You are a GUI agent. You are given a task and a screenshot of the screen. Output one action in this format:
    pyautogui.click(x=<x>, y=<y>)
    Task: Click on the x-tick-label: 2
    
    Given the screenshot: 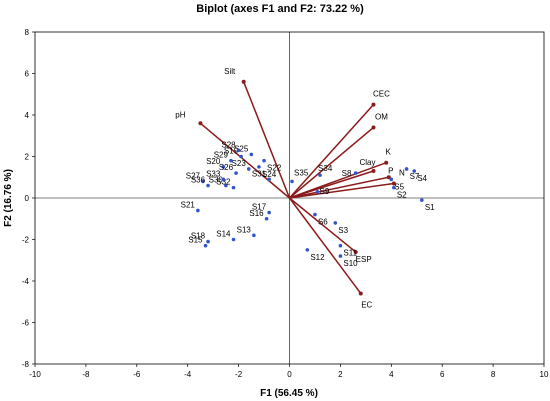 What is the action you would take?
    pyautogui.click(x=340, y=374)
    